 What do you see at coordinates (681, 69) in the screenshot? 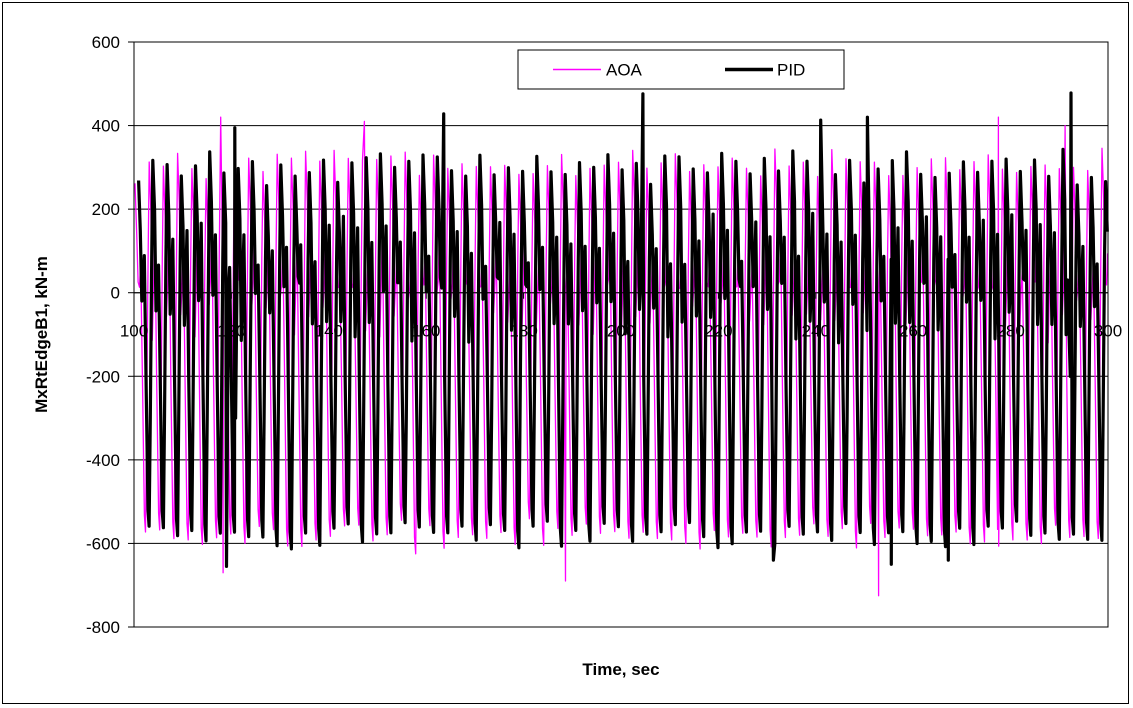
I see `legend: AOA PID` at bounding box center [681, 69].